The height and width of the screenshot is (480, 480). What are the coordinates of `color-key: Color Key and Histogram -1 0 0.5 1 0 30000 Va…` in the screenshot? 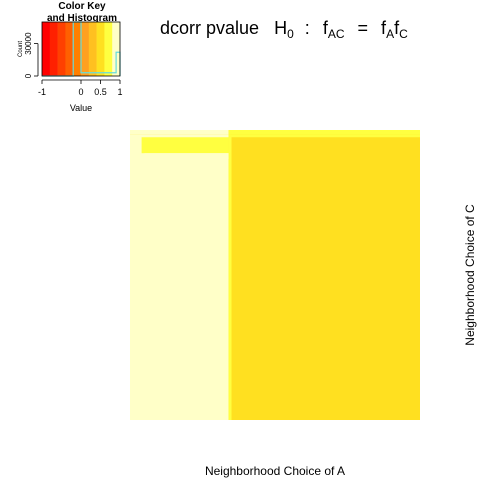 It's located at (70, 57).